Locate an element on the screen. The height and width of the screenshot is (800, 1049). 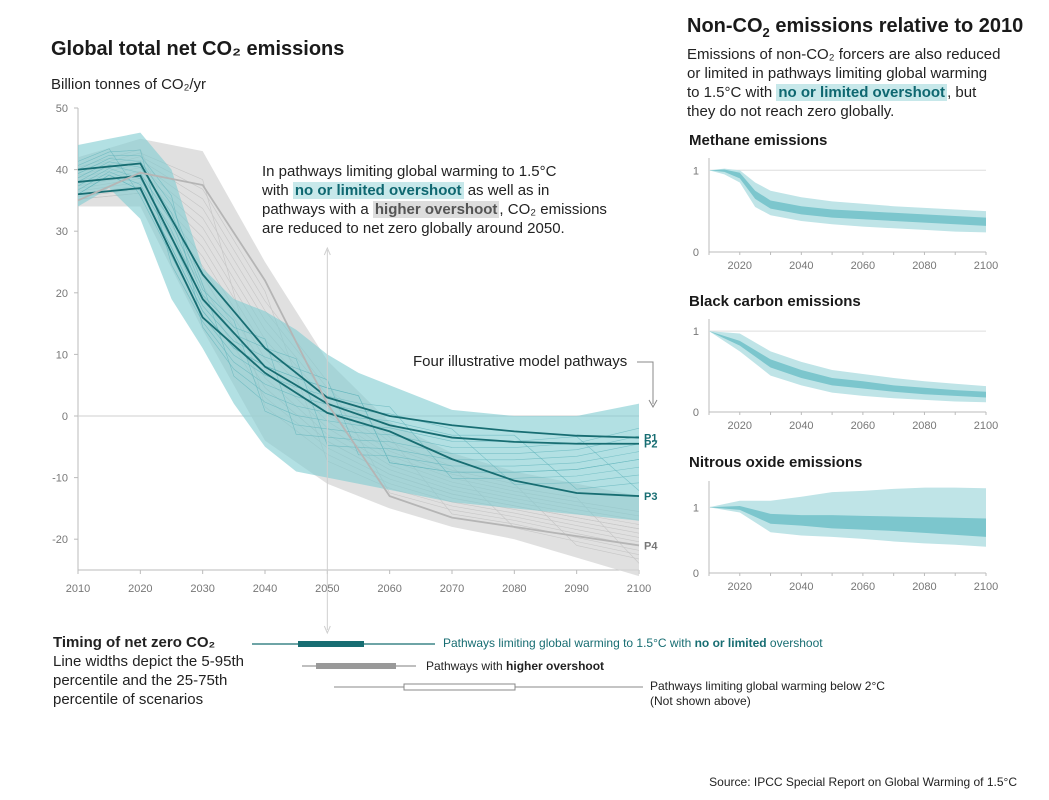
timing-row-2-label: Pathways with higher overshoot is located at coordinates (515, 666).